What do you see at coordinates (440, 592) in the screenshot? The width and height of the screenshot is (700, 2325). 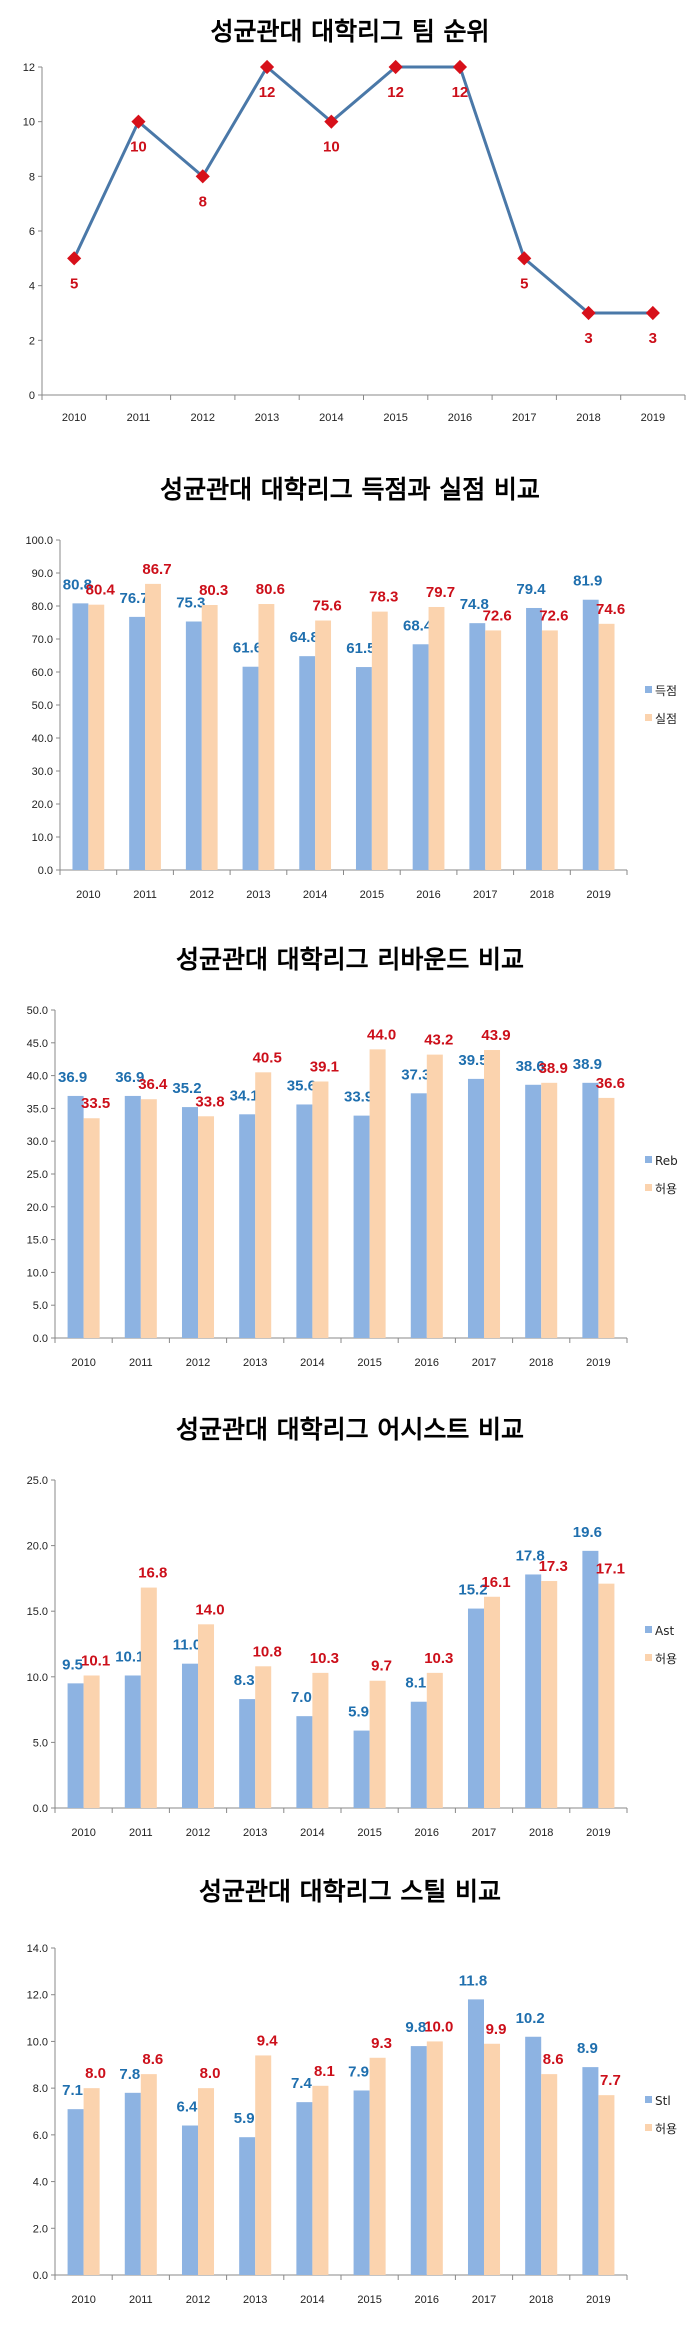 I see `data-label: 79.7` at bounding box center [440, 592].